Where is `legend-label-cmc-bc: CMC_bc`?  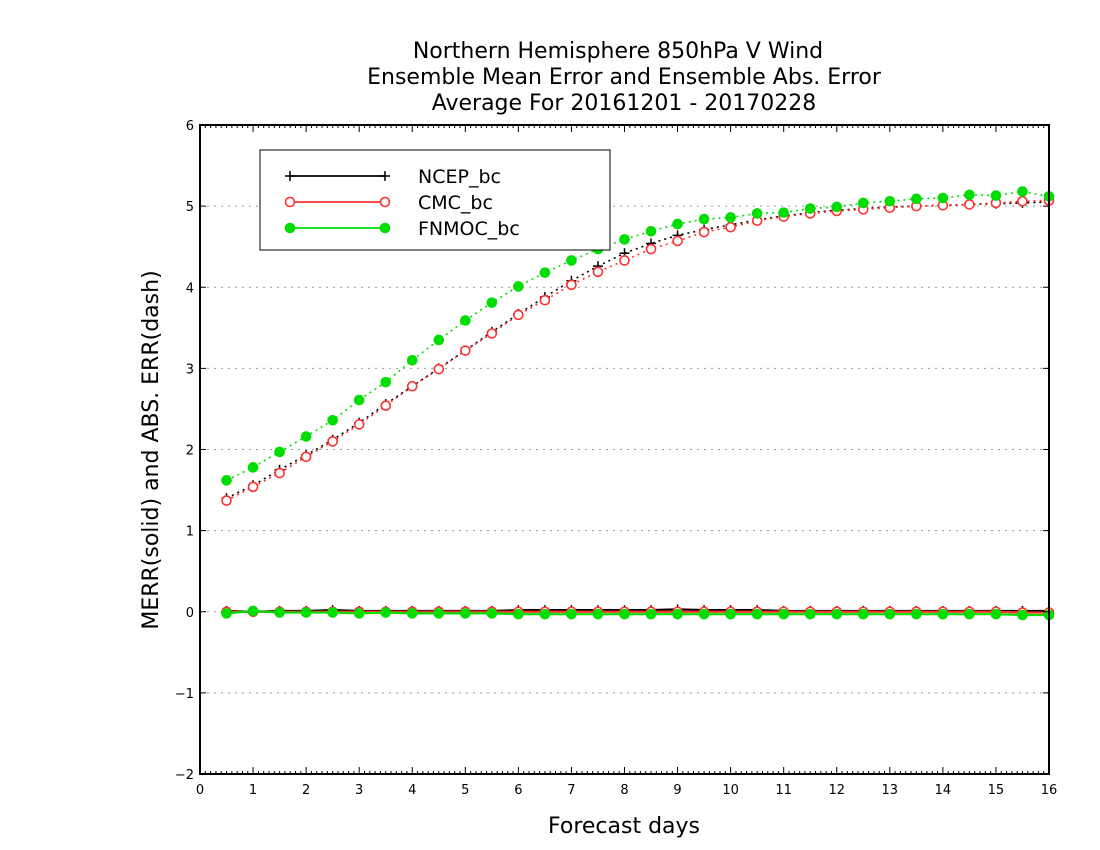 legend-label-cmc-bc: CMC_bc is located at coordinates (455, 203).